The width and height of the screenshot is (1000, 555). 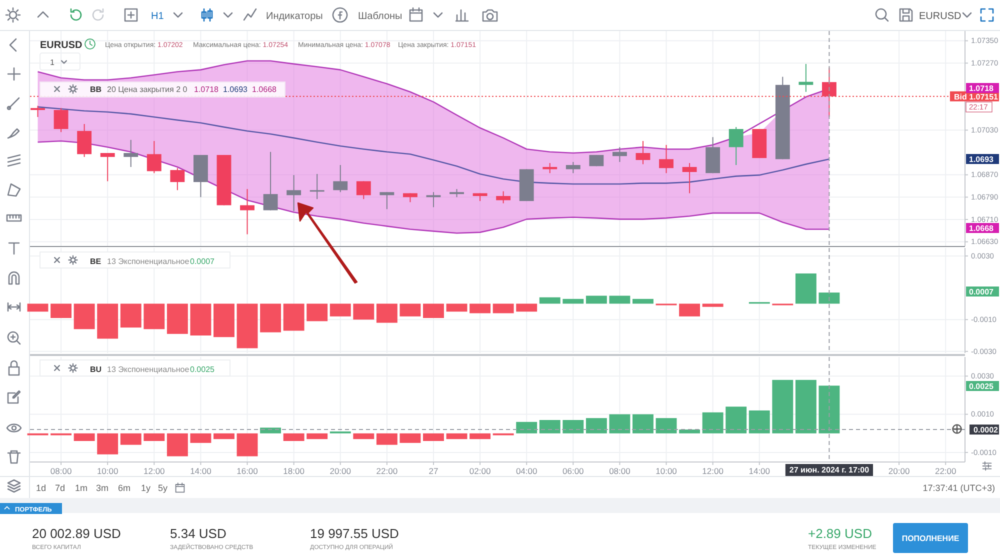 What do you see at coordinates (354, 533) in the screenshot?
I see `text: 19 997.55 USD` at bounding box center [354, 533].